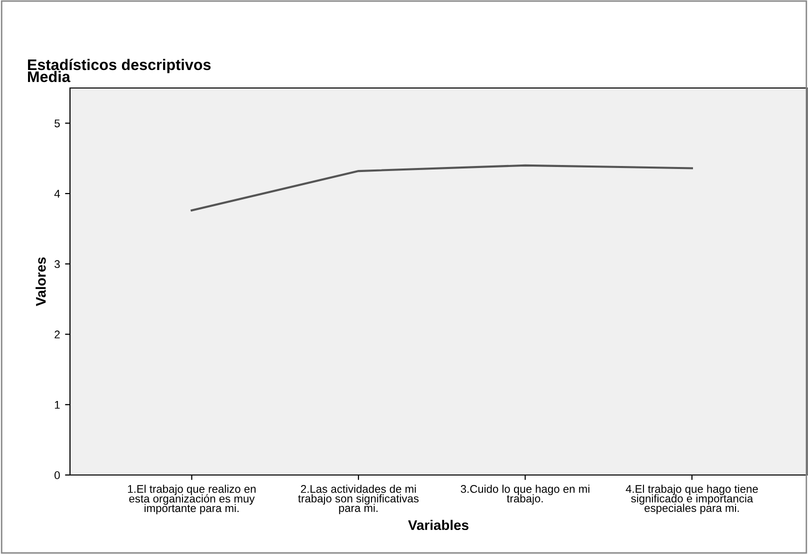 The height and width of the screenshot is (554, 808). I want to click on x-tick-label: 2.Las actividades de mi trabajo son significativas para mi., so click(358, 499).